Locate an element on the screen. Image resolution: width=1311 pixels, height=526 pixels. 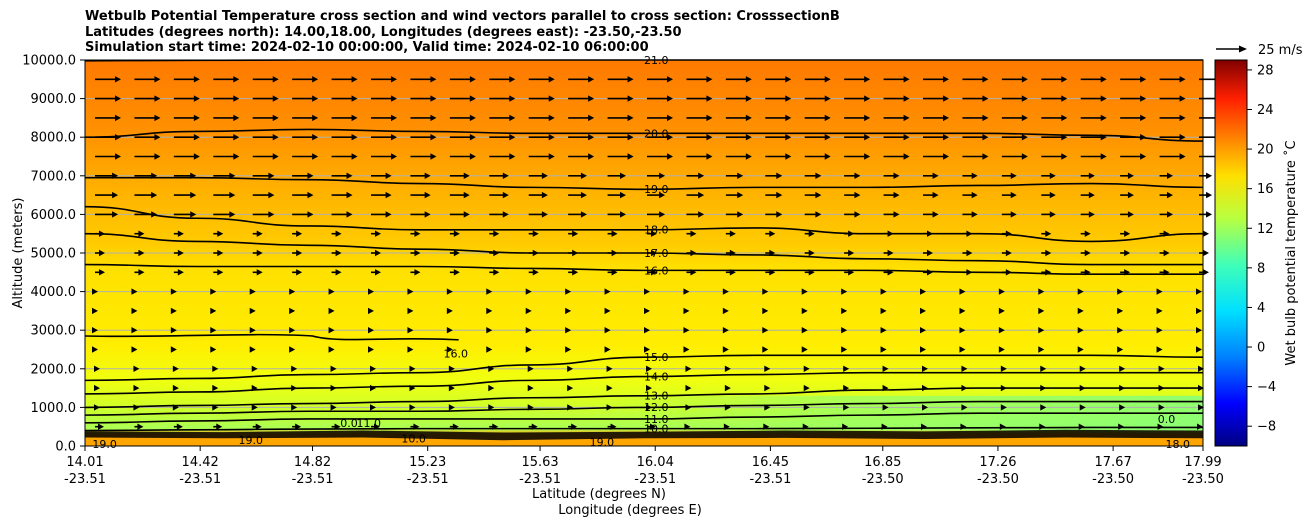
x-tick-label-lon: -23.50 is located at coordinates (1203, 479).